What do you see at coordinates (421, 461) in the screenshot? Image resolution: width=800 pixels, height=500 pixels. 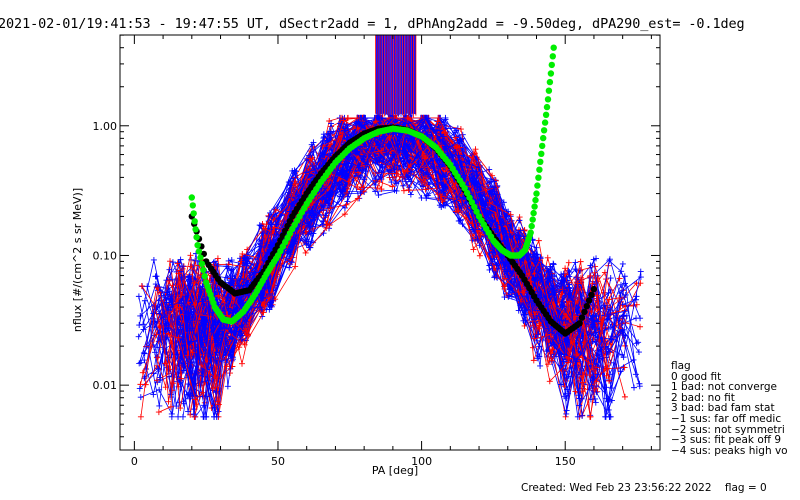 I see `x-tick-label: 100` at bounding box center [421, 461].